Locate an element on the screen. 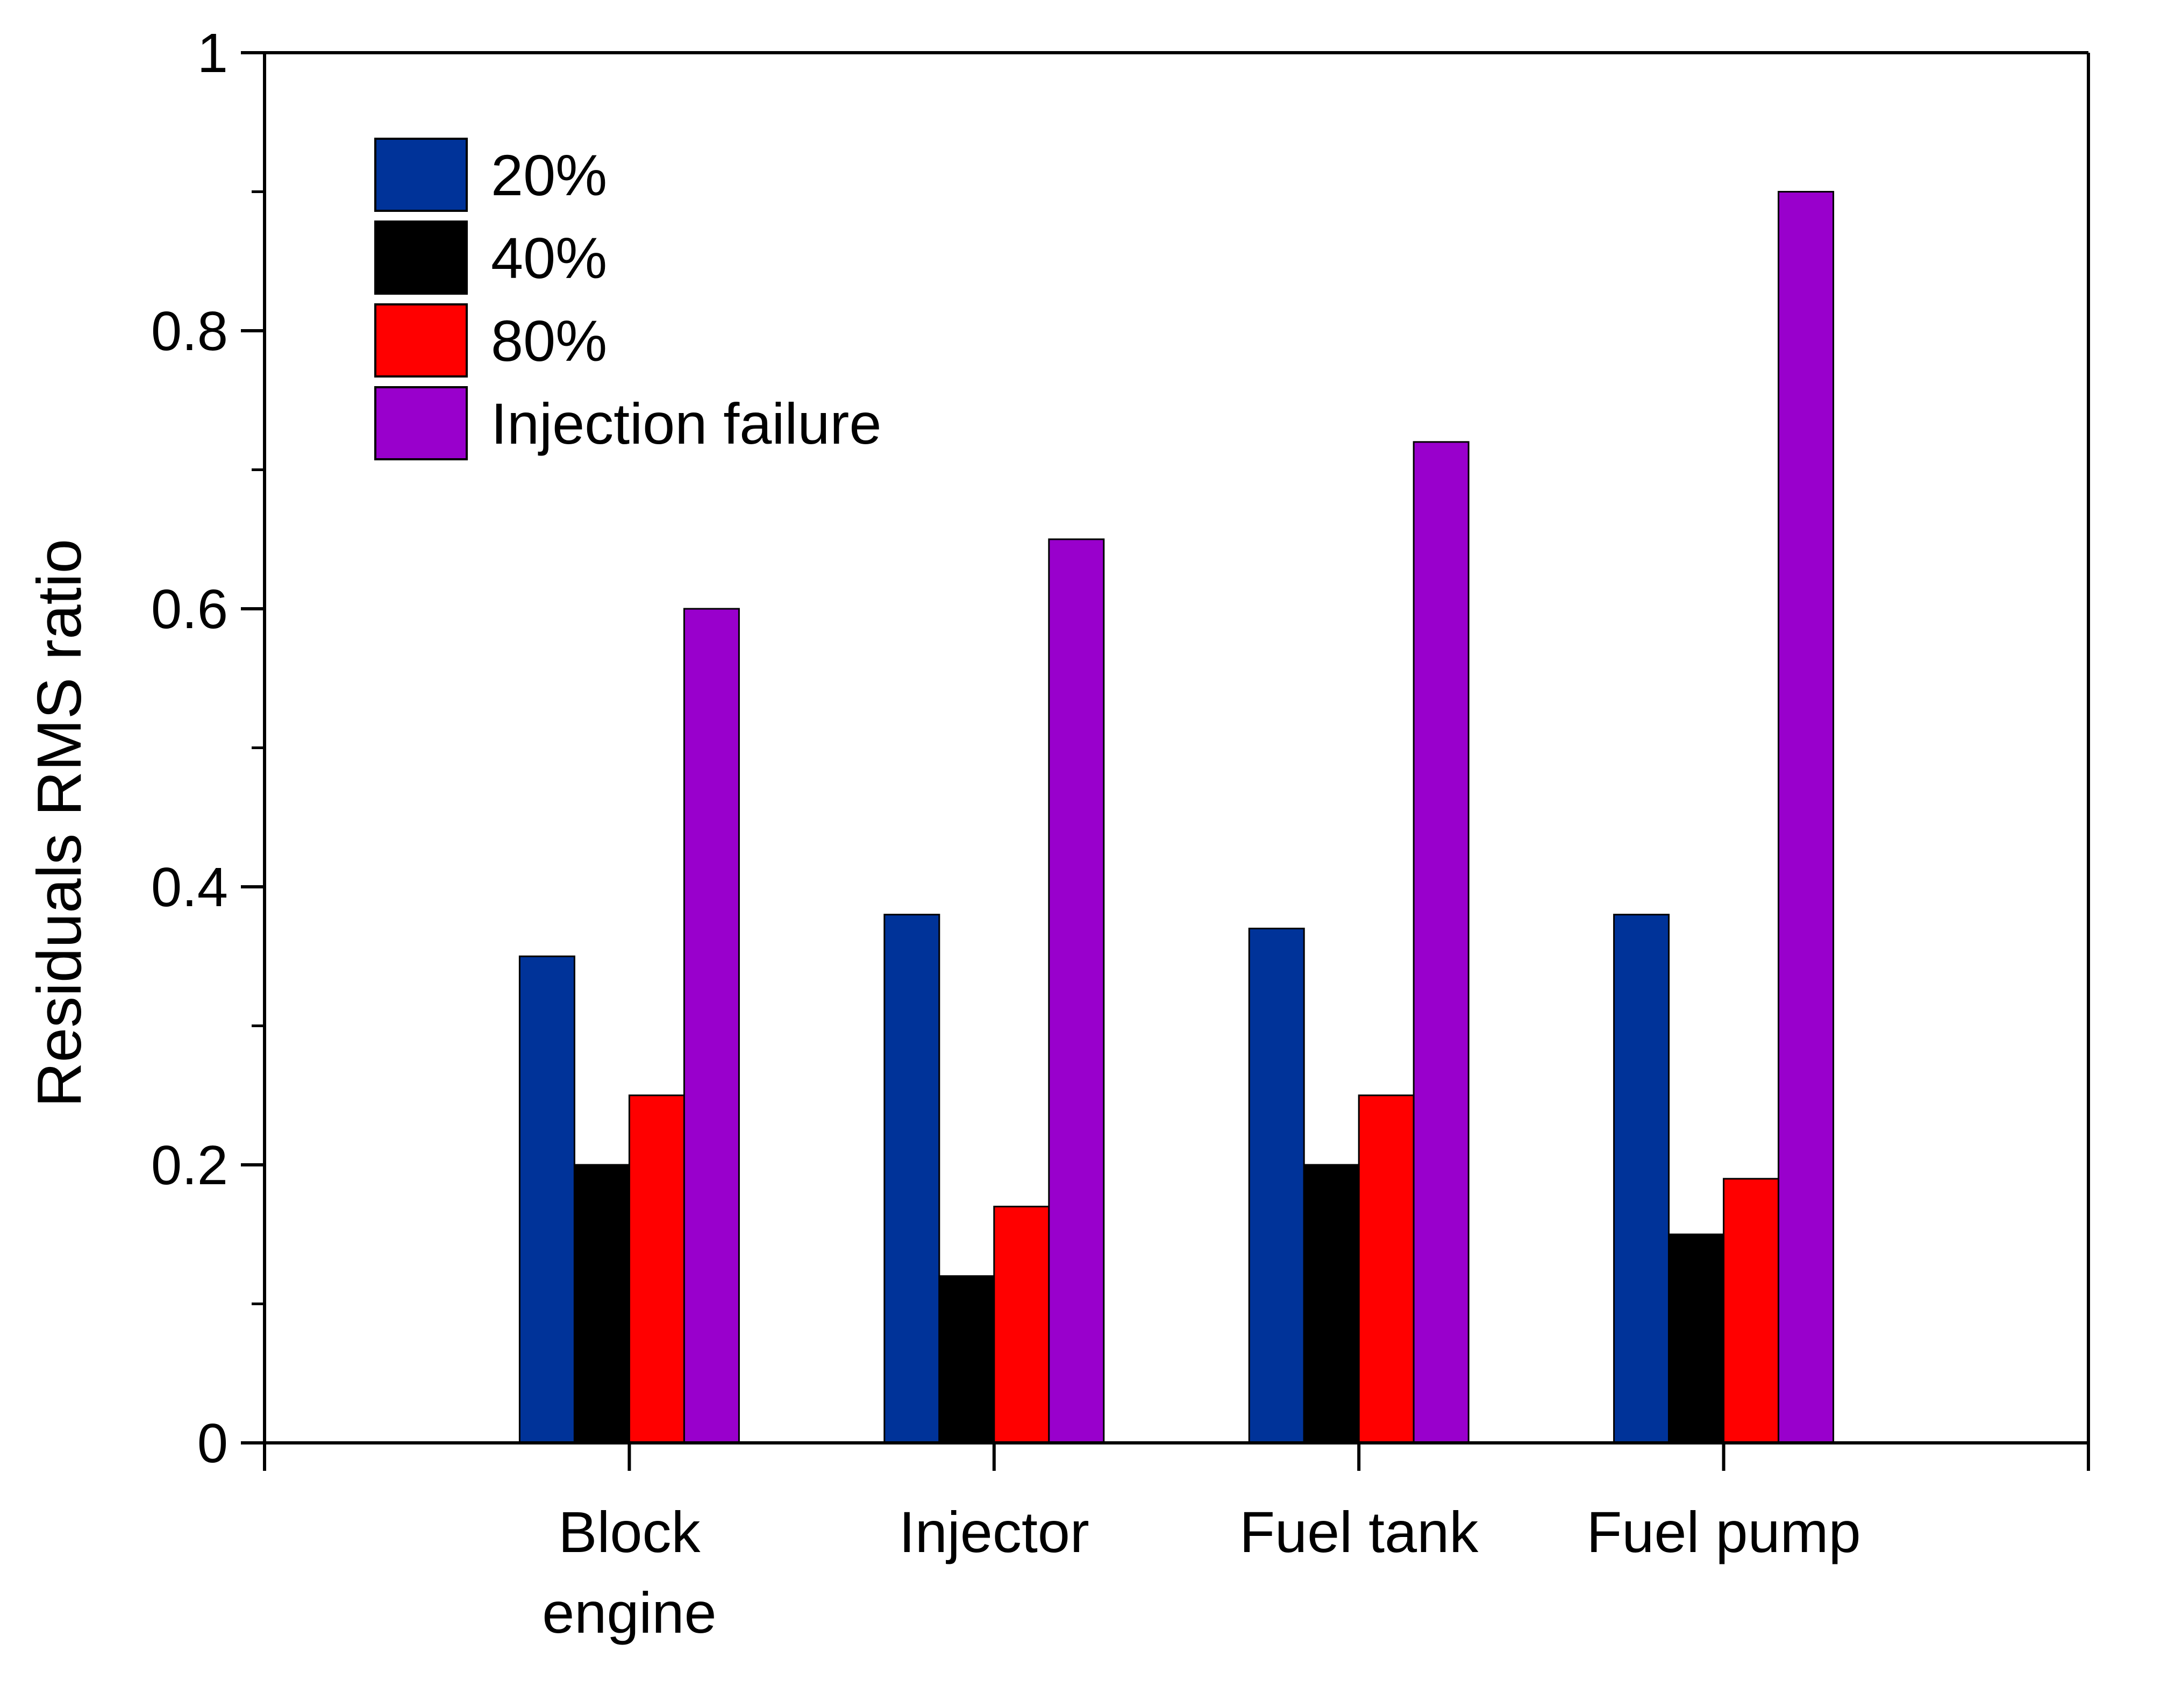 The width and height of the screenshot is (2168, 1708). x-category-label-line: Block is located at coordinates (629, 1531).